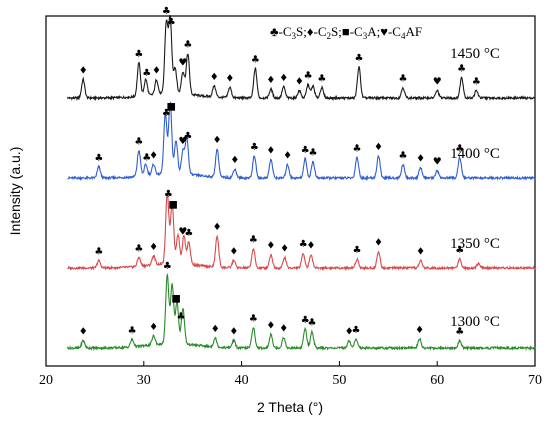 The width and height of the screenshot is (550, 440). Describe the element at coordinates (475, 188) in the screenshot. I see `series-labels: 1450 °C 1400 °C 1350 °C 1300 °C` at that location.